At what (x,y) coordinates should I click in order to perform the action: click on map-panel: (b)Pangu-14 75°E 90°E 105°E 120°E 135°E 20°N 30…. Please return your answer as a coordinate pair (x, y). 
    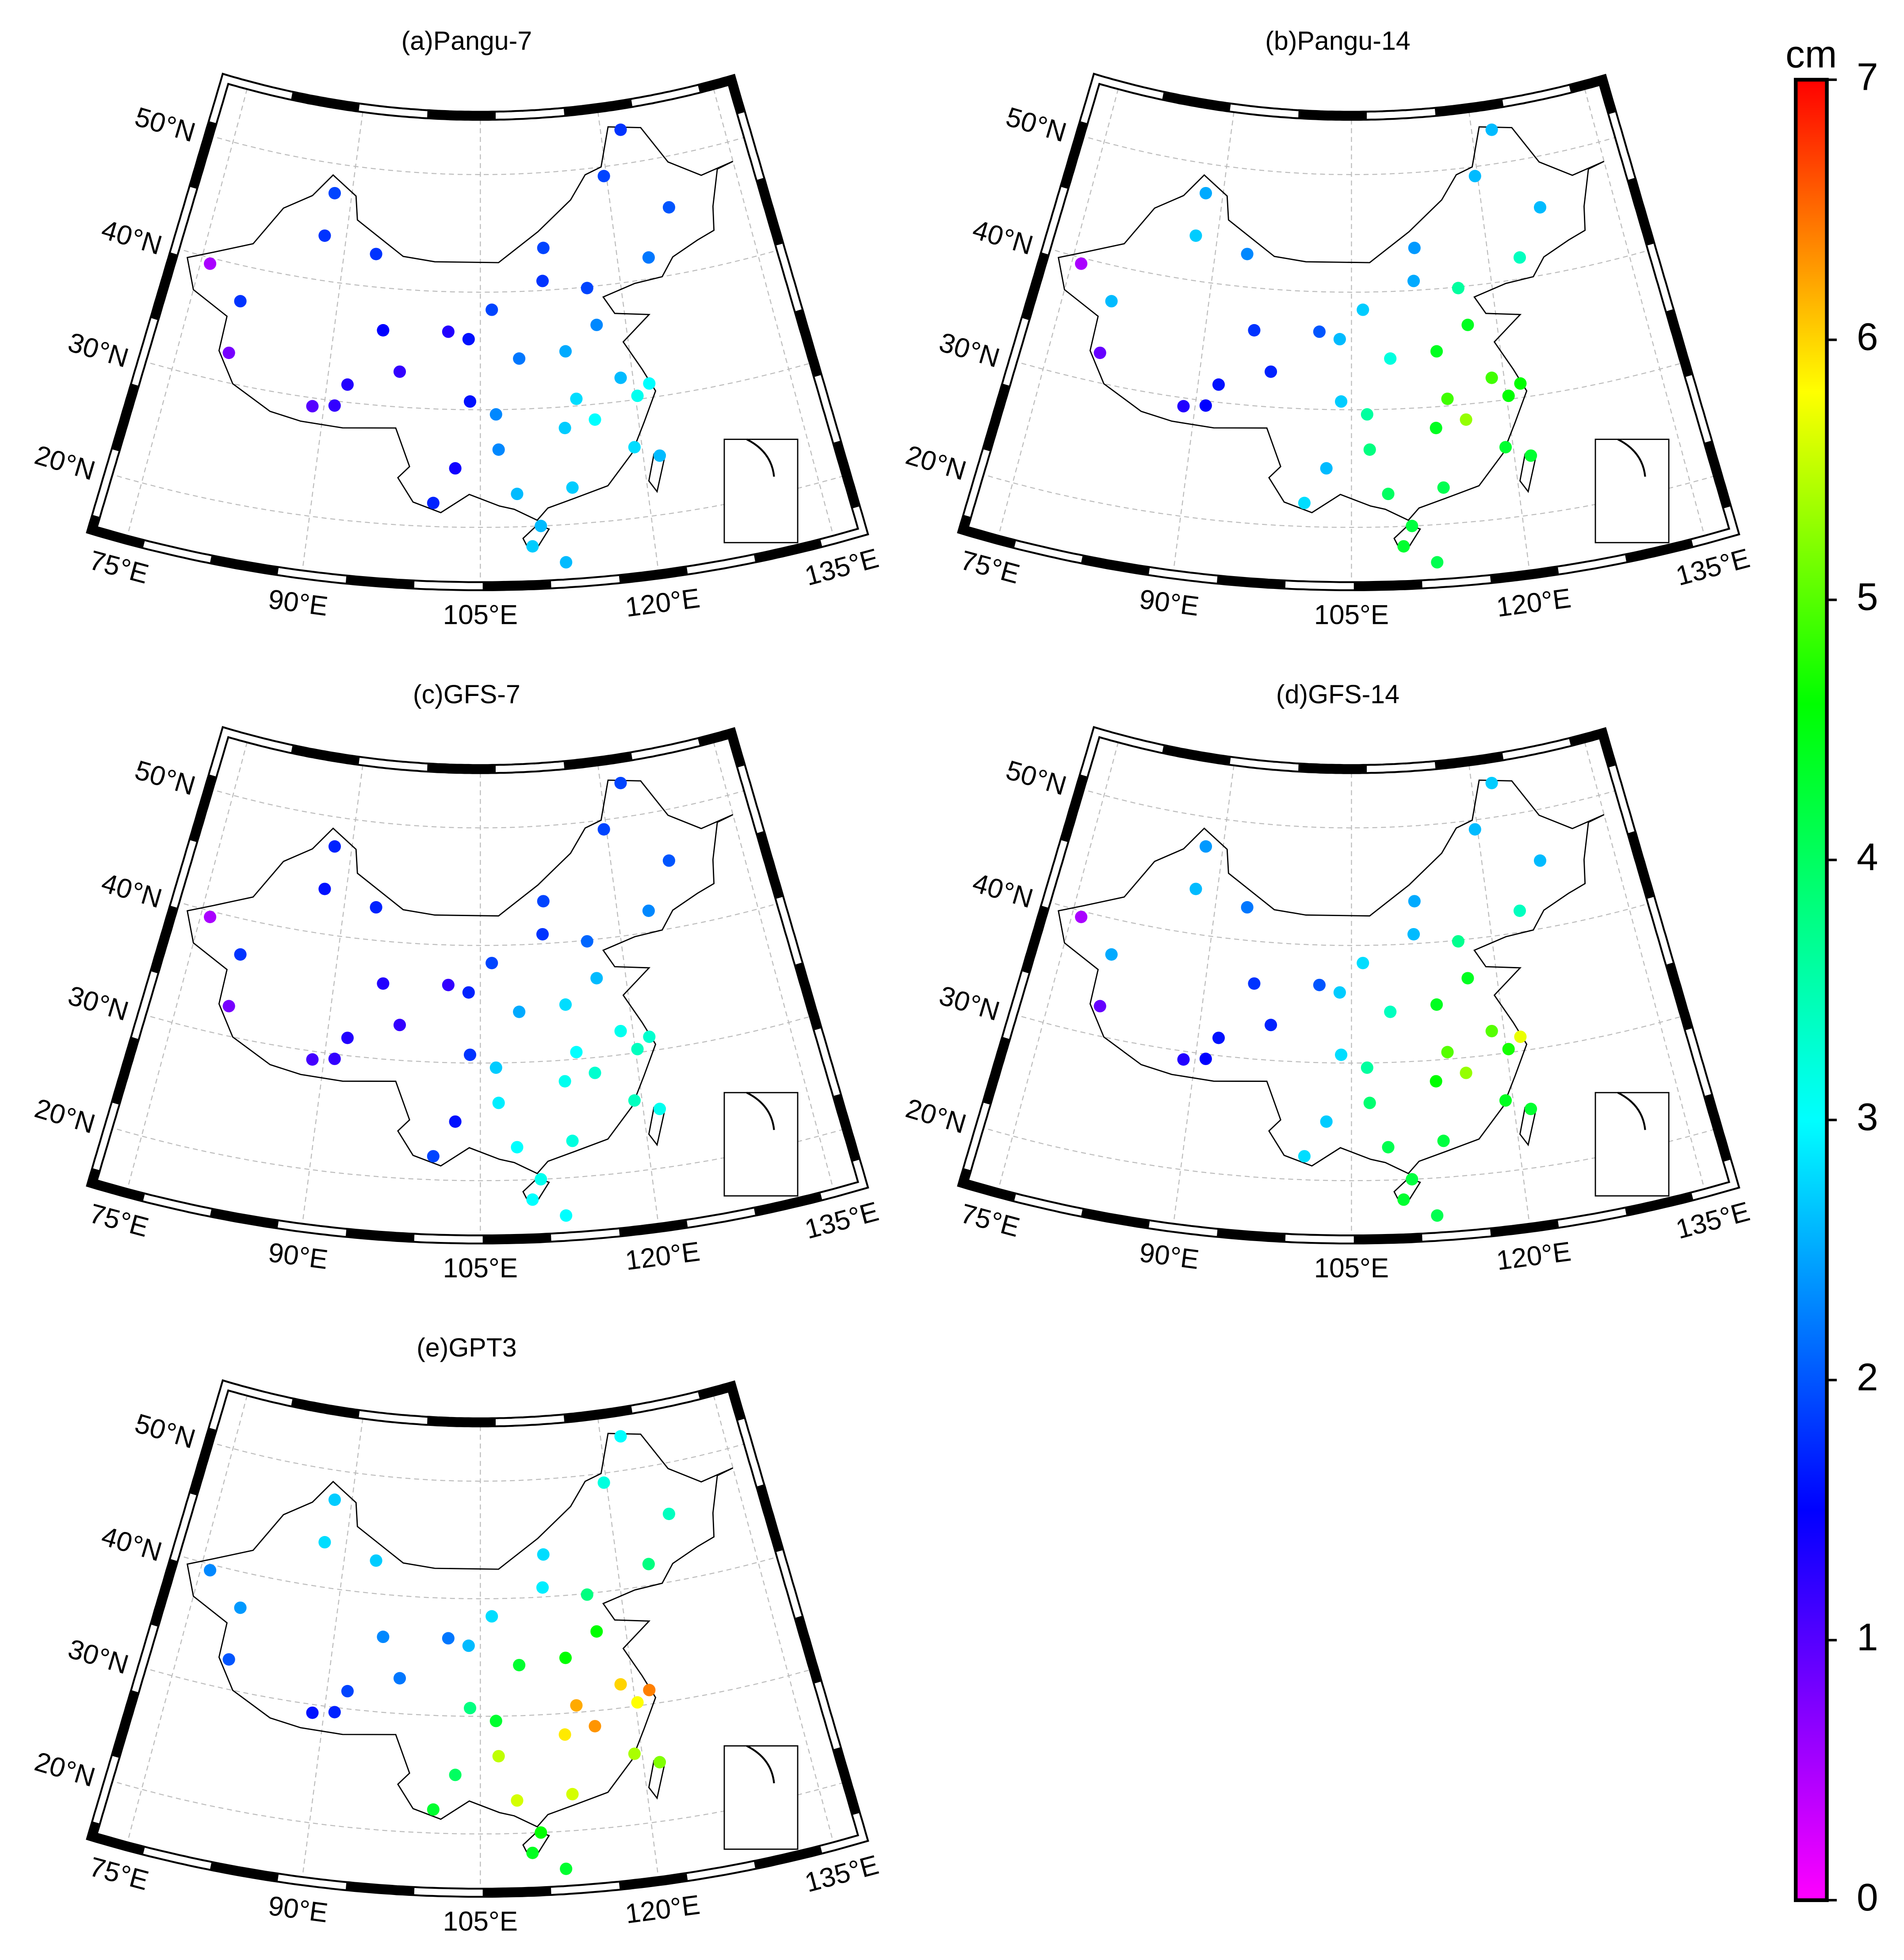
    Looking at the image, I should click on (1327, 328).